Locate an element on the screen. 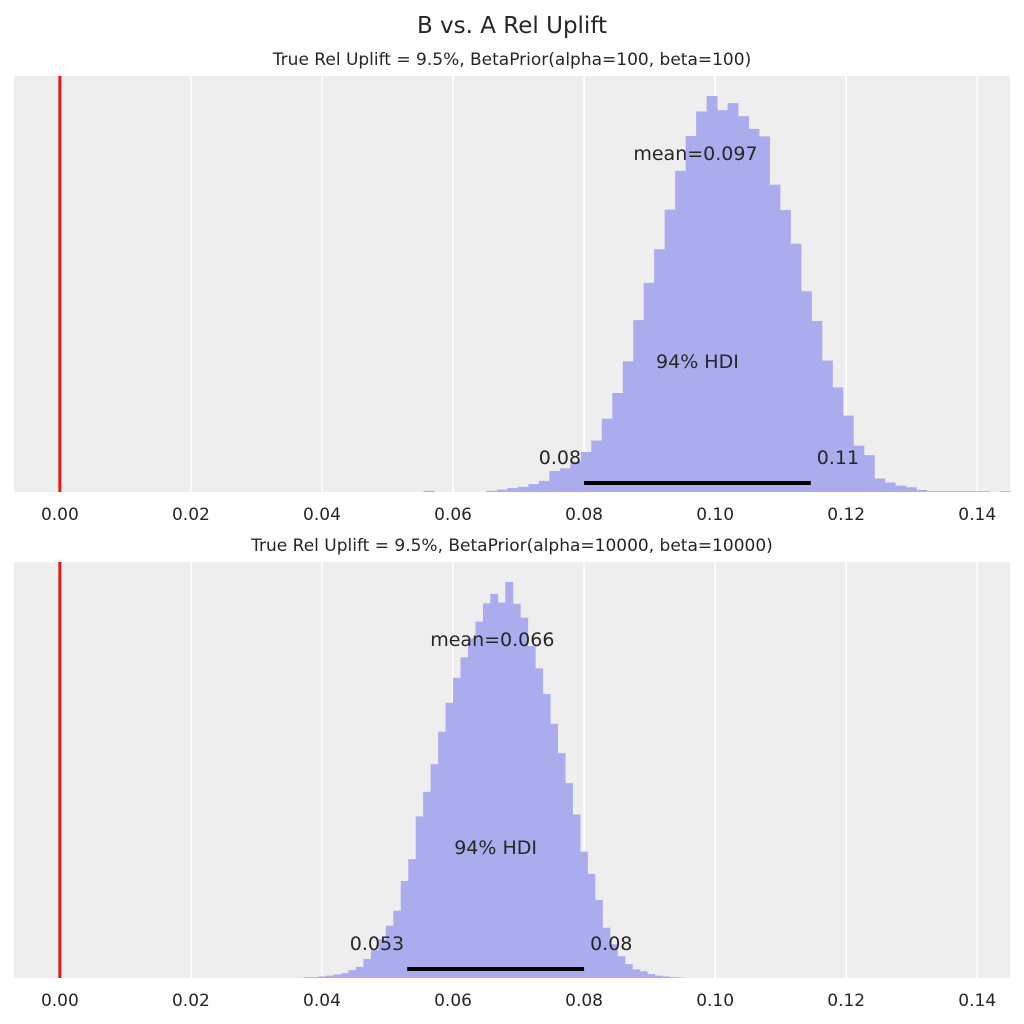  figure-title: B vs. A Rel Uplift is located at coordinates (512, 26).